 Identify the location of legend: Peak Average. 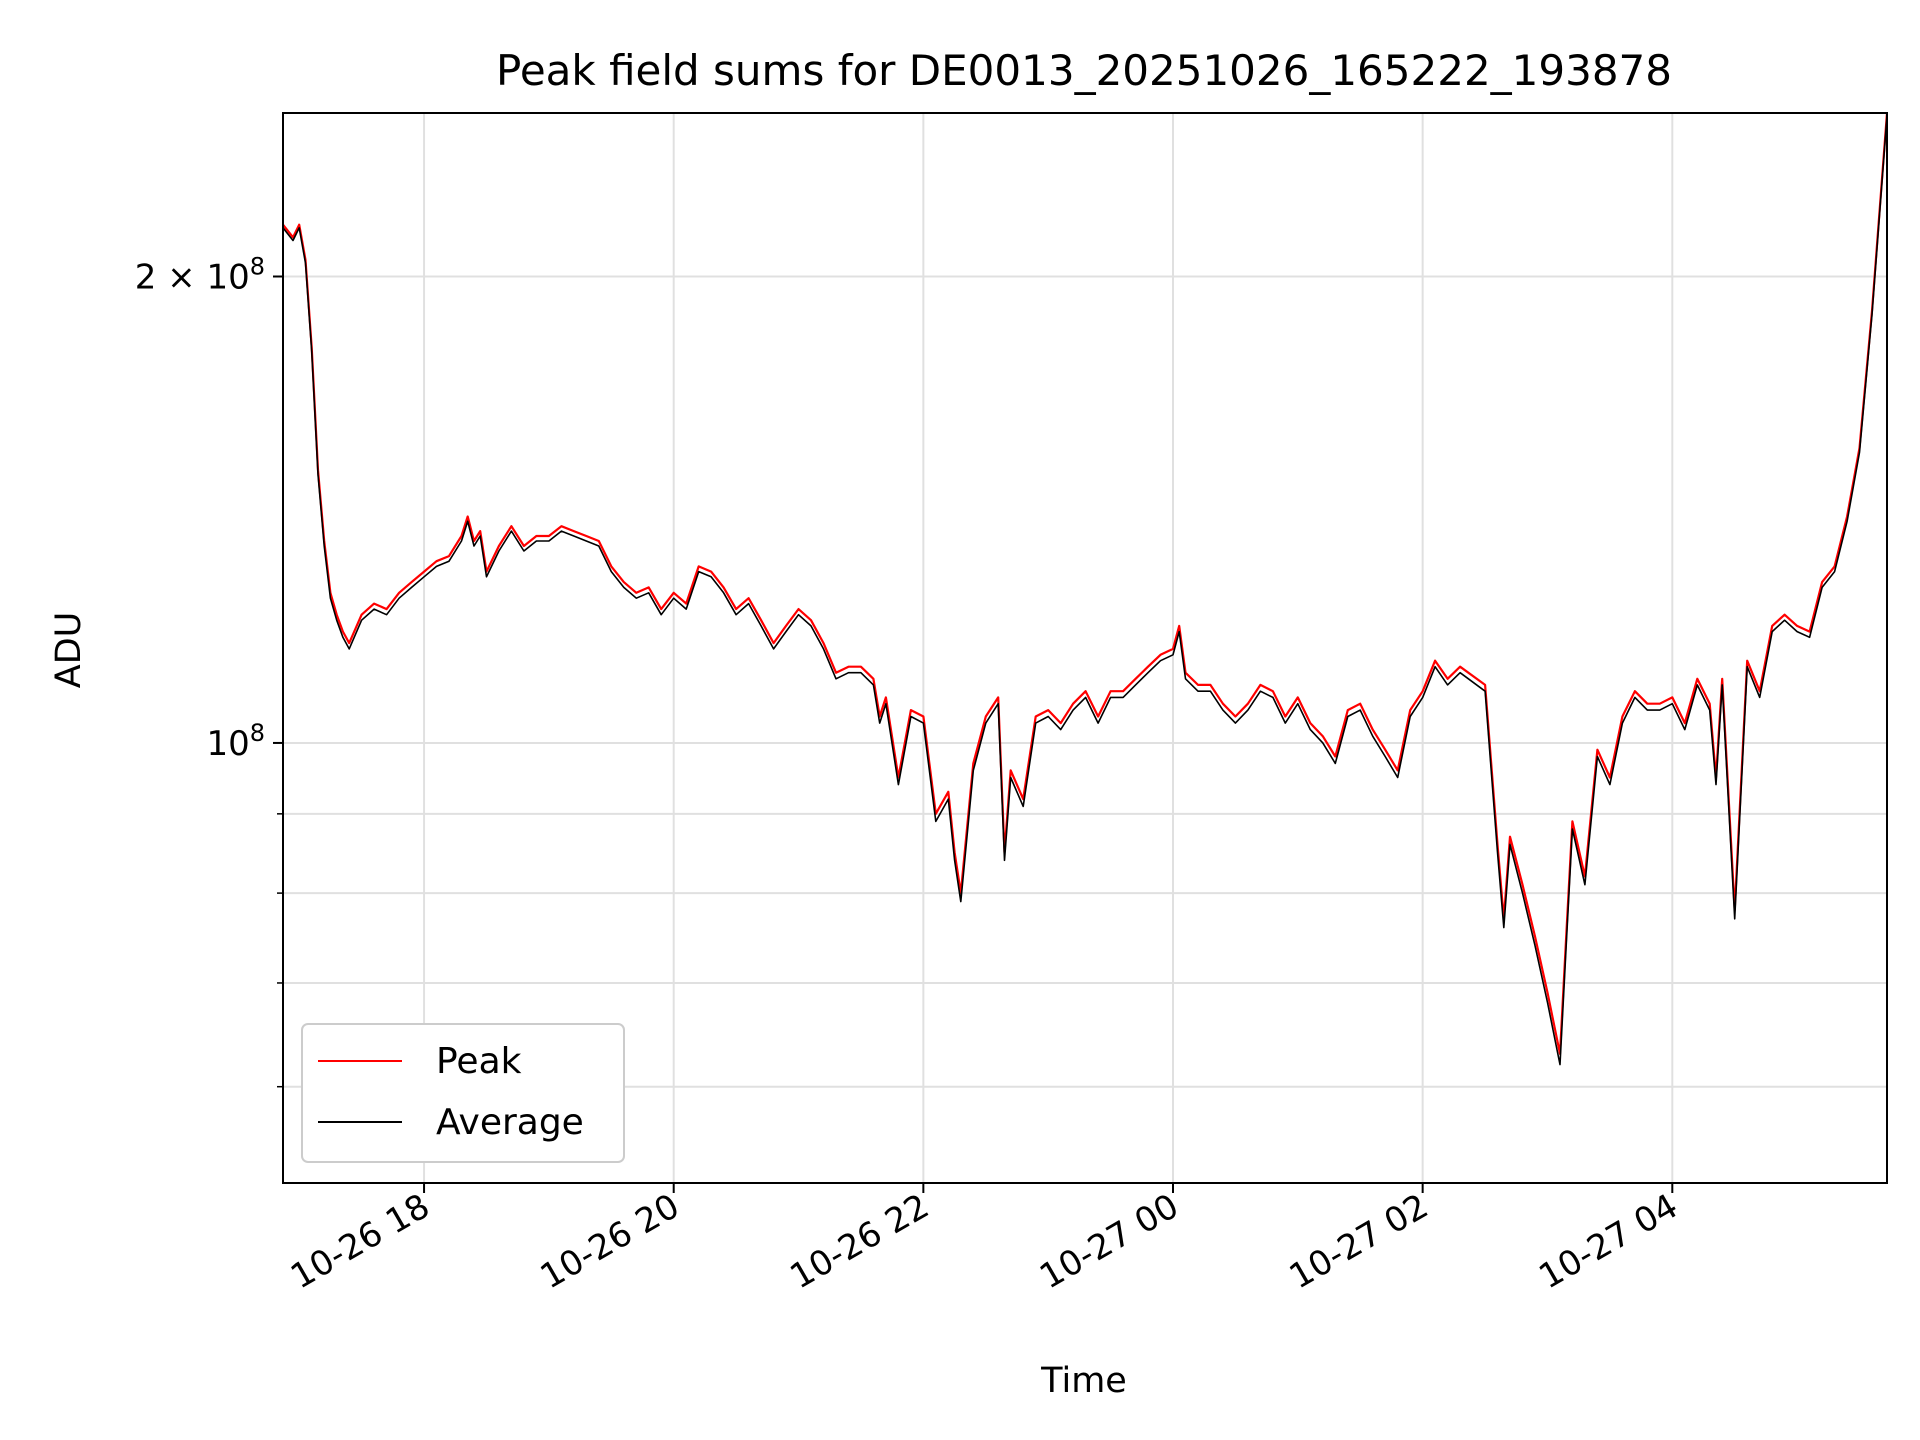
(463, 1093).